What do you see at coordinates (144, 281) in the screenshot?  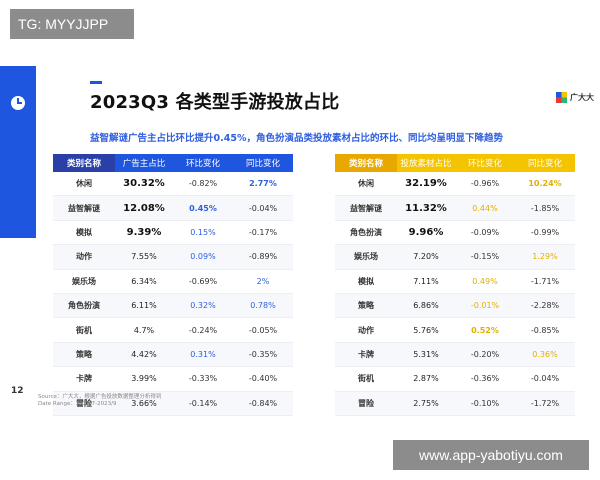 I see `share-cell: 6.34%` at bounding box center [144, 281].